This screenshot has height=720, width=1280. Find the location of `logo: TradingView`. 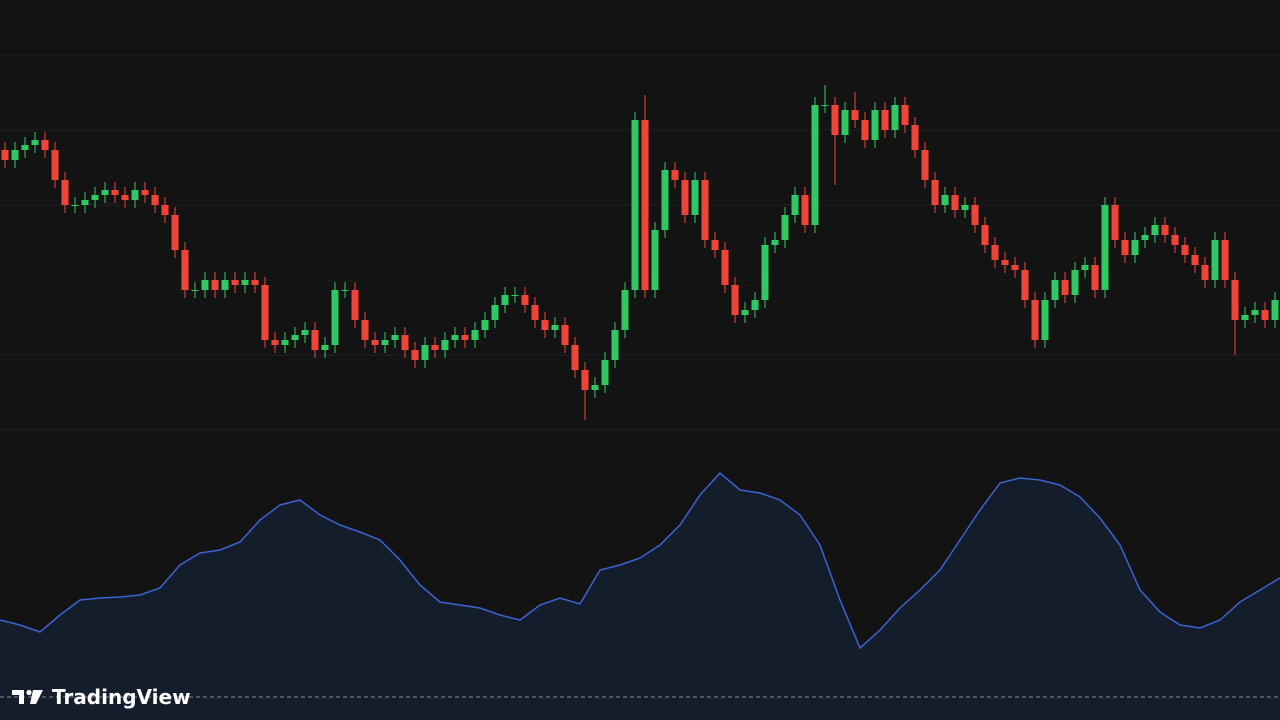

logo: TradingView is located at coordinates (101, 697).